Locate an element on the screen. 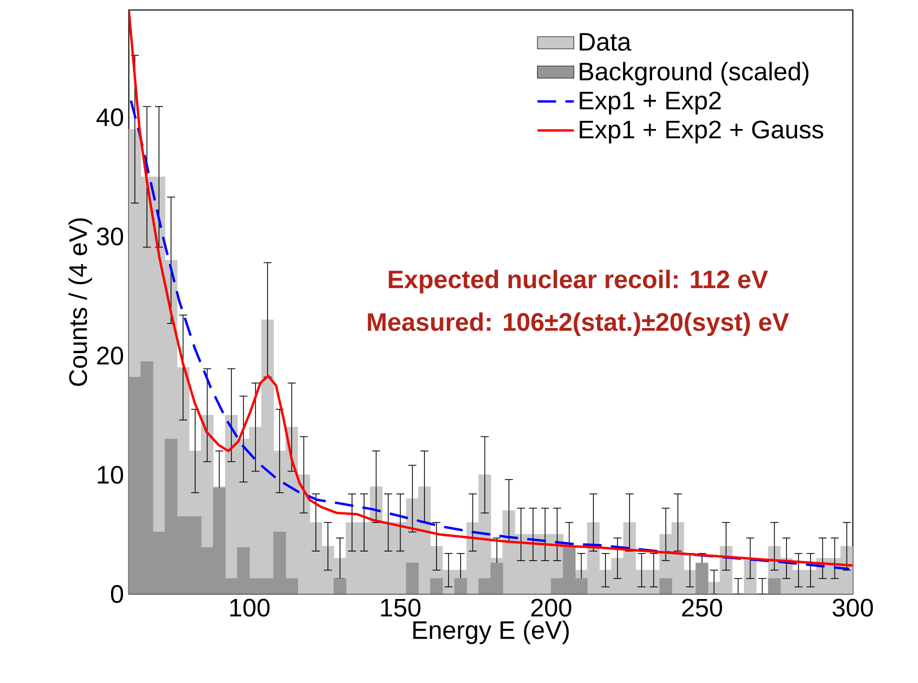 Image resolution: width=918 pixels, height=683 pixels. y-tick-label: 20 is located at coordinates (110, 355).